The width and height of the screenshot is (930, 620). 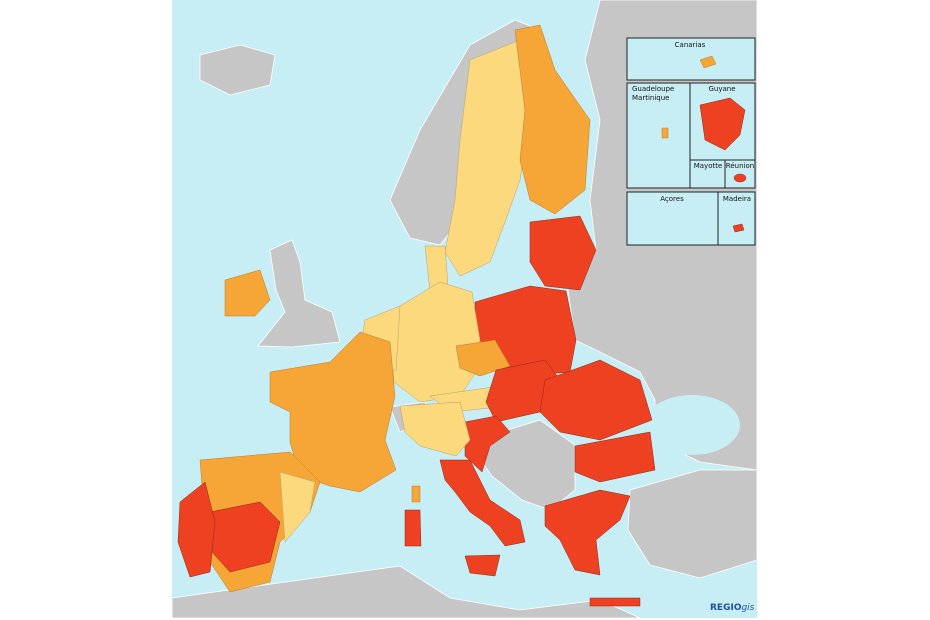 I want to click on baltics, so click(x=563, y=253).